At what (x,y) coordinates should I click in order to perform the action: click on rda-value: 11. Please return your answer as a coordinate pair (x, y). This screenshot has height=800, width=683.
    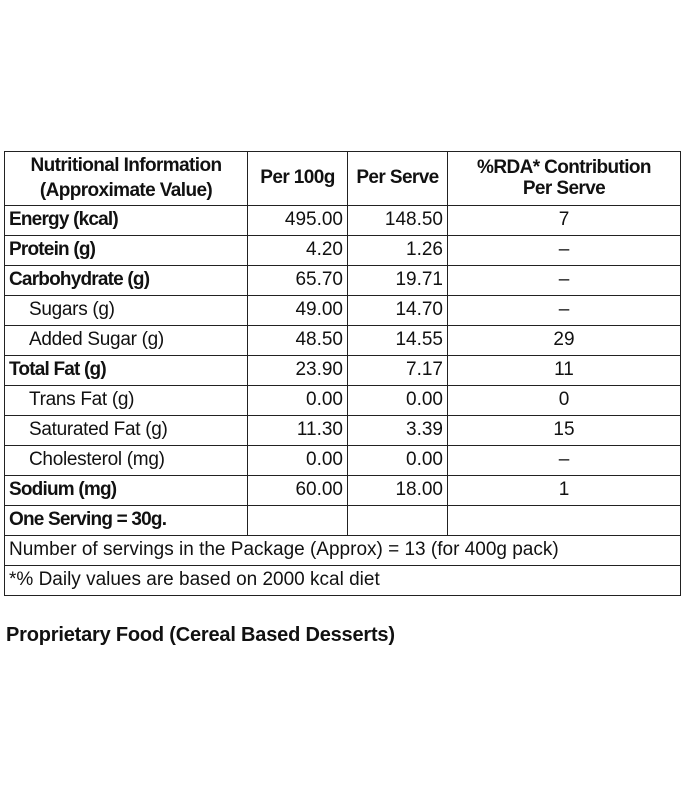
    Looking at the image, I should click on (564, 371).